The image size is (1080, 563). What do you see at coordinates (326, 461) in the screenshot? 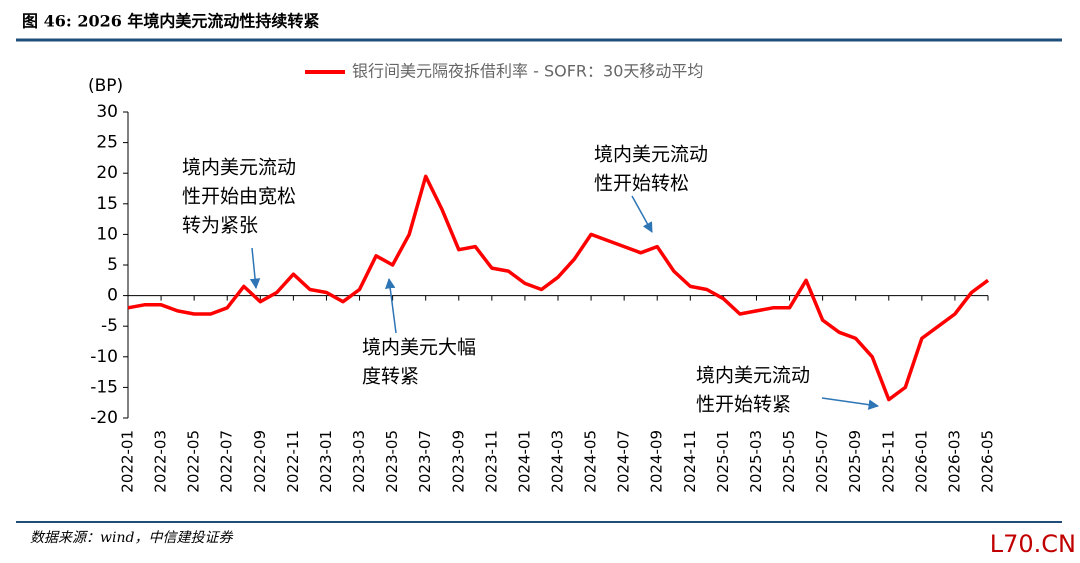
I see `x-tick-label: 2023-01` at bounding box center [326, 461].